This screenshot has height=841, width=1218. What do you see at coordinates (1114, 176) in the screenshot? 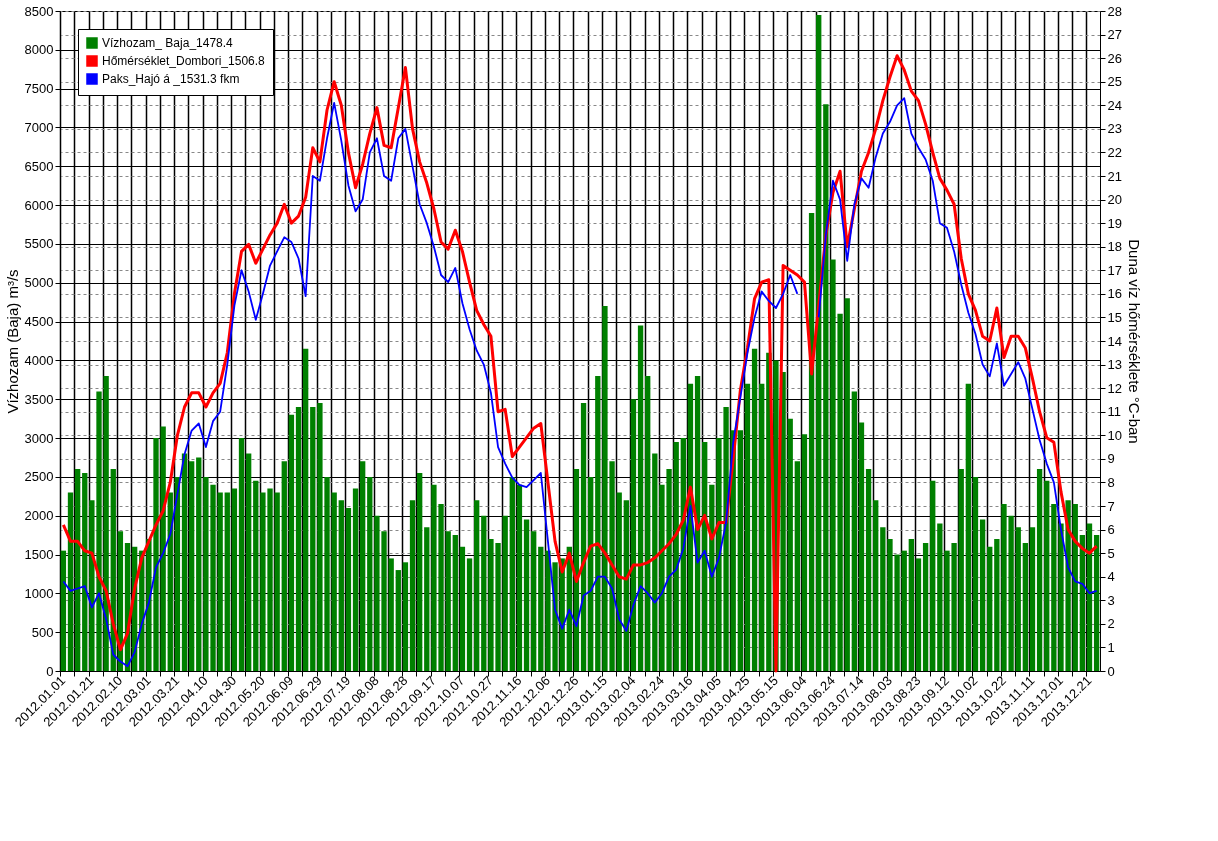
I see `y2-tick-label: 21` at bounding box center [1114, 176].